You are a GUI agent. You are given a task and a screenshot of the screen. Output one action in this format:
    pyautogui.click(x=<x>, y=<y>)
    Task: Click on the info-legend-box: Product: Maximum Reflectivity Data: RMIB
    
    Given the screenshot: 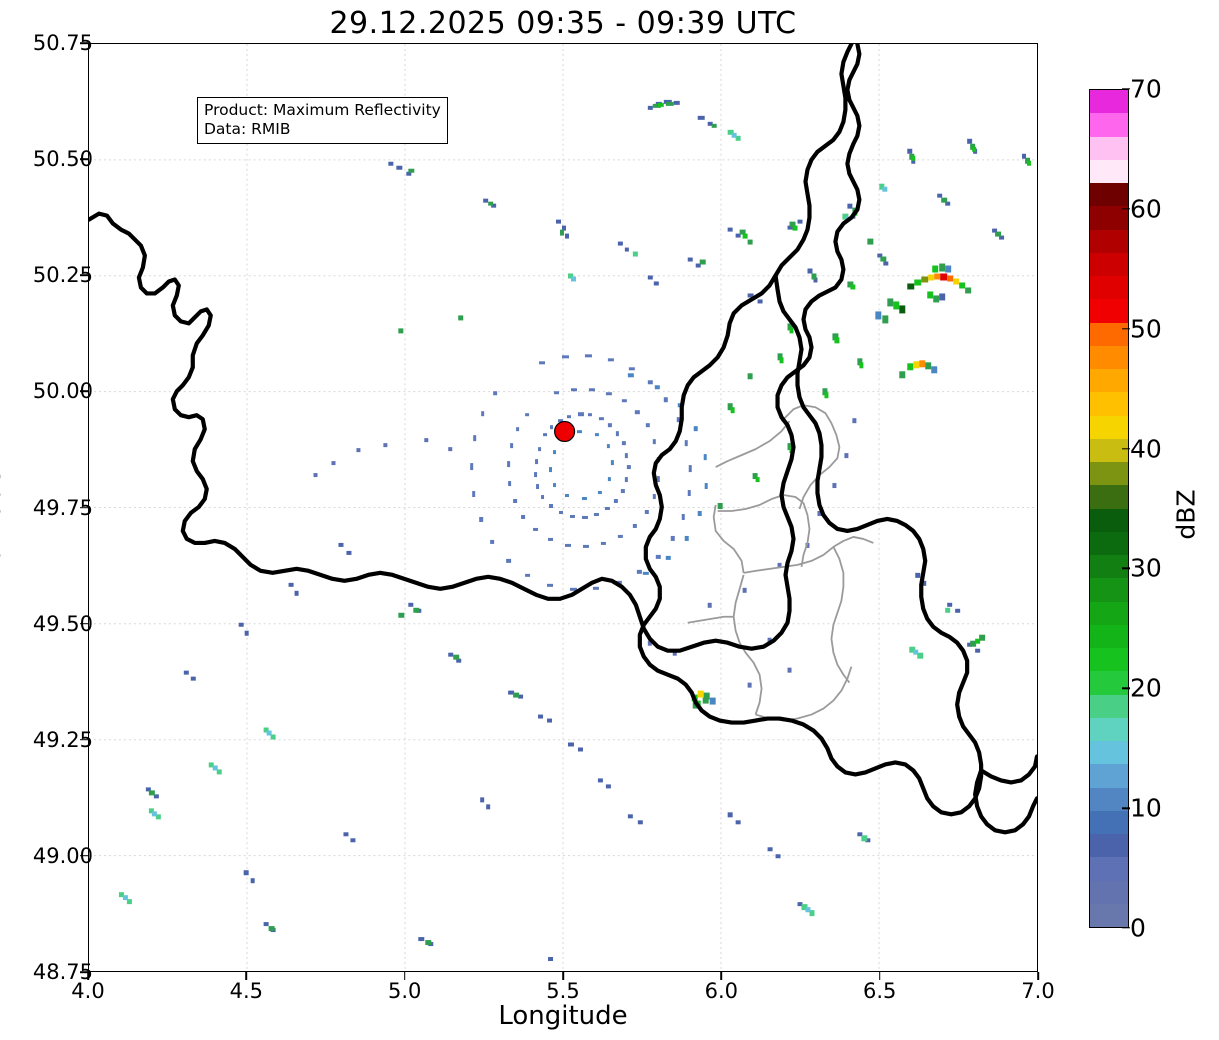 What is the action you would take?
    pyautogui.click(x=322, y=120)
    